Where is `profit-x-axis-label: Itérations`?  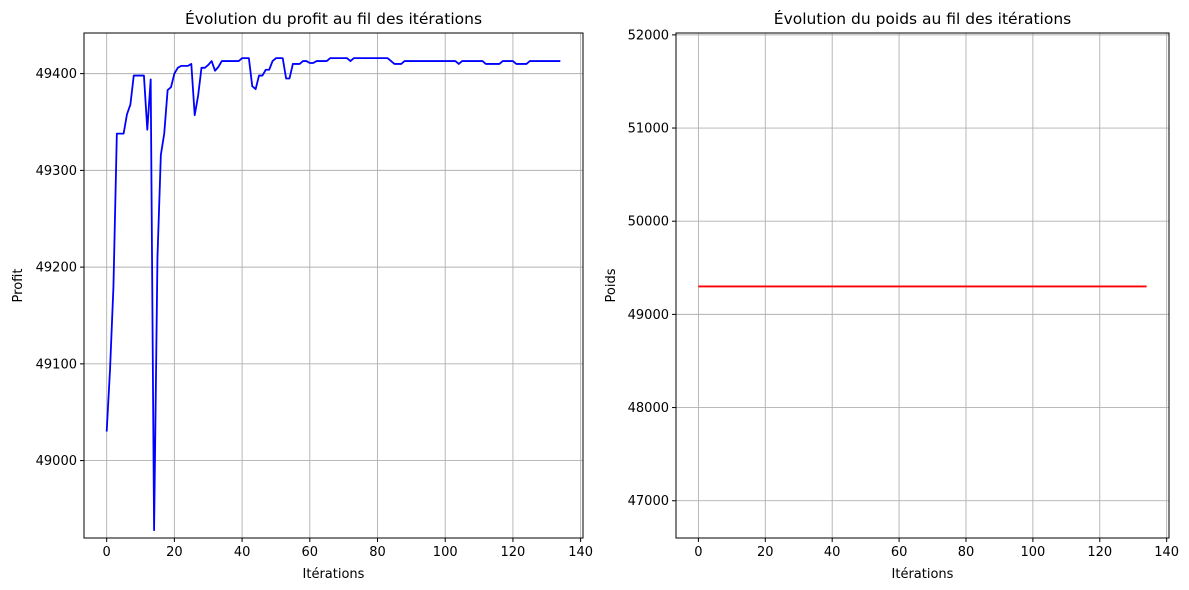
profit-x-axis-label: Itérations is located at coordinates (334, 574).